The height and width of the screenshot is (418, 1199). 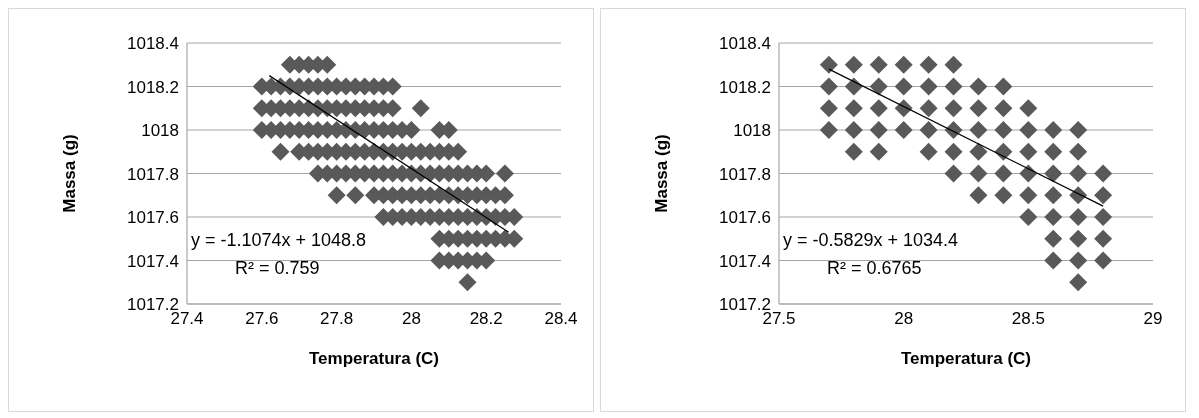 I want to click on x-tick-label: 28.4, so click(x=561, y=319).